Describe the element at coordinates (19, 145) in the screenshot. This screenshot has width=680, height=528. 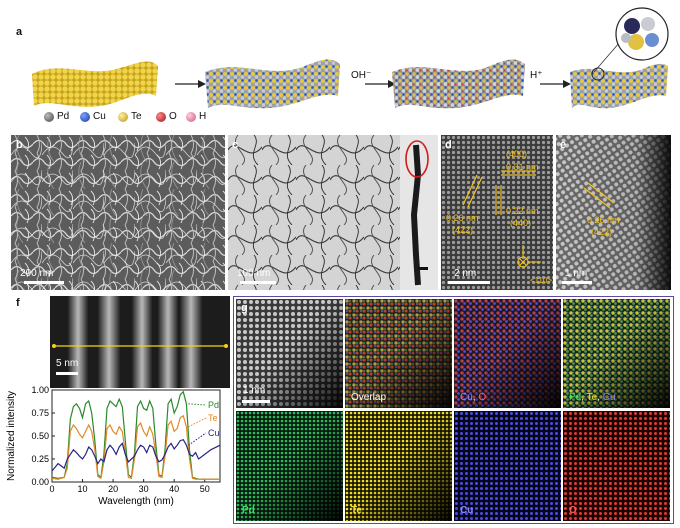
I see `panel-label-b: b` at that location.